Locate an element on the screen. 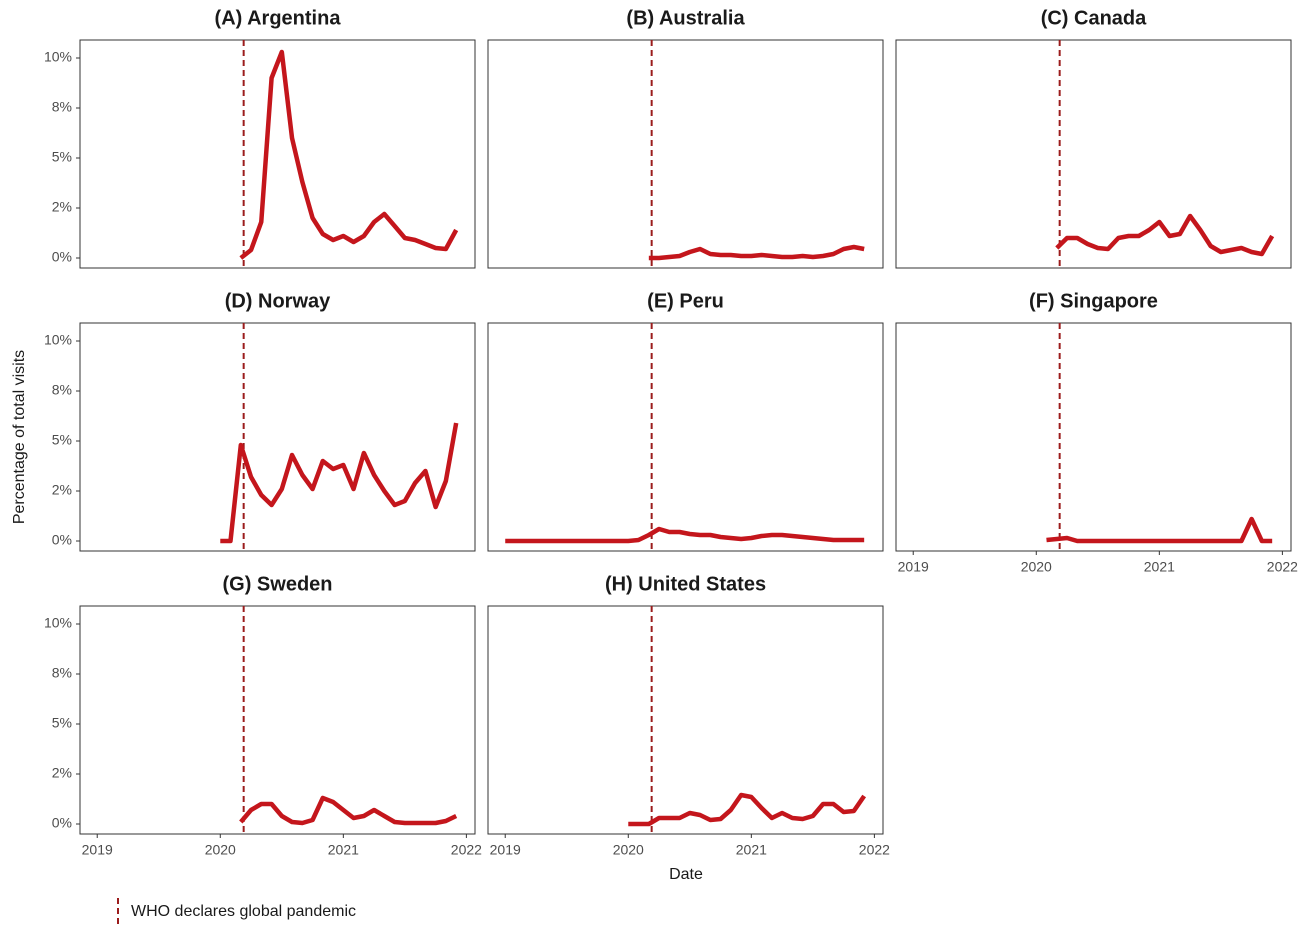  panel-title: (F) Singapore is located at coordinates (1093, 301).